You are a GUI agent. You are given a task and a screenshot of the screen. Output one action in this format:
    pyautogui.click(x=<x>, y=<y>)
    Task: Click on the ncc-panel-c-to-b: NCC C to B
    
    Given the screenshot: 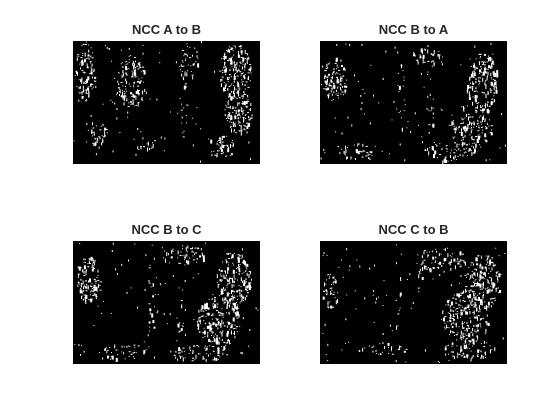 What is the action you would take?
    pyautogui.click(x=413, y=293)
    